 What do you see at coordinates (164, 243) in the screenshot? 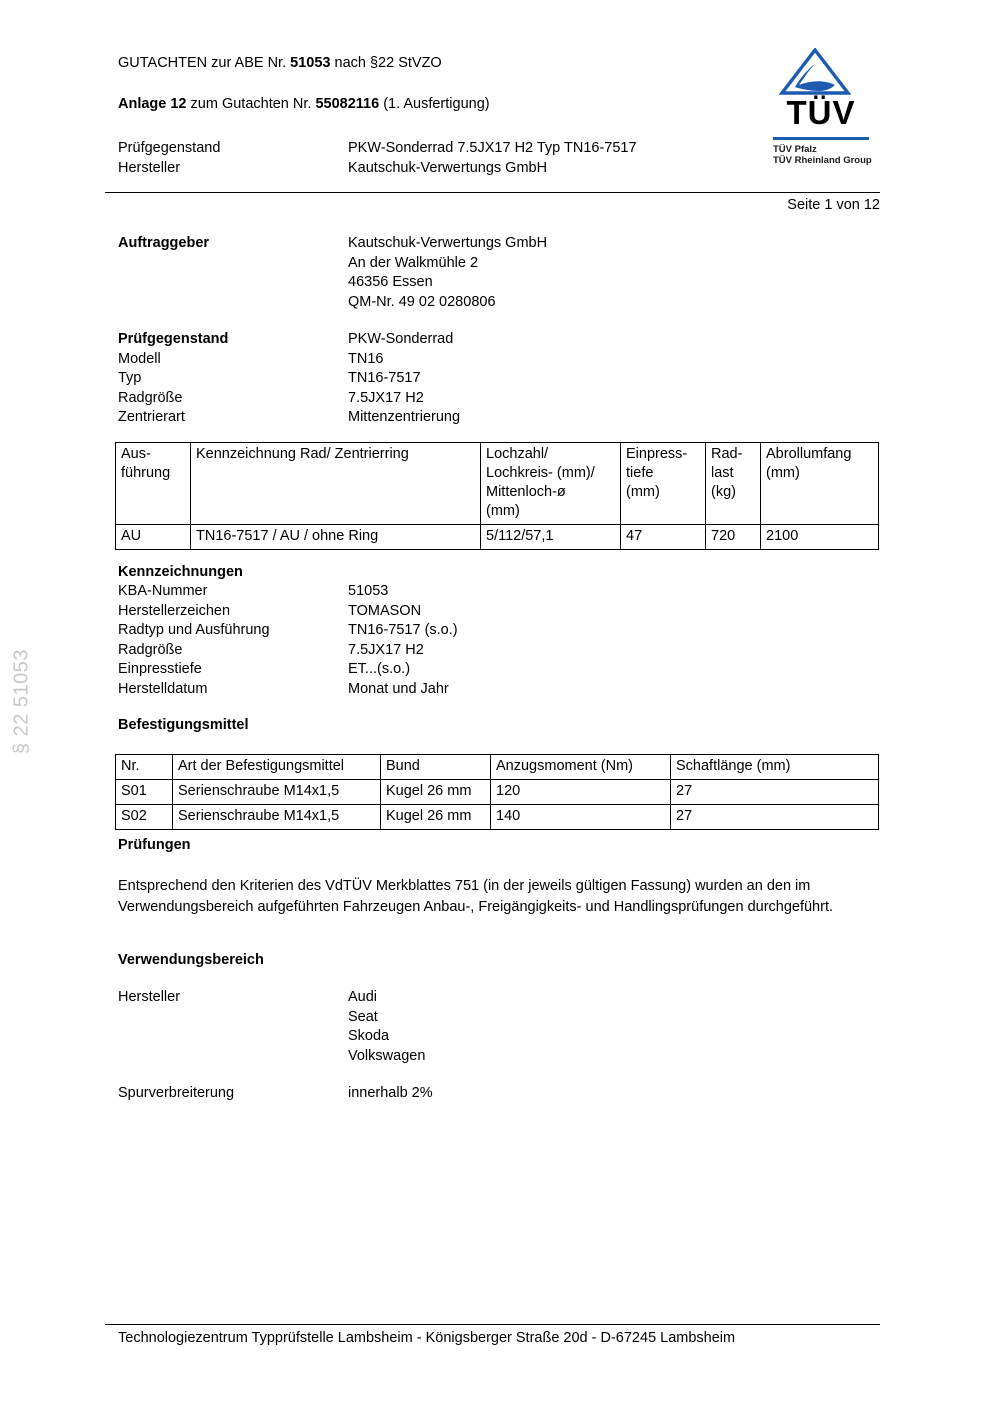
I see `auftraggeber-title: Auftraggeber` at bounding box center [164, 243].